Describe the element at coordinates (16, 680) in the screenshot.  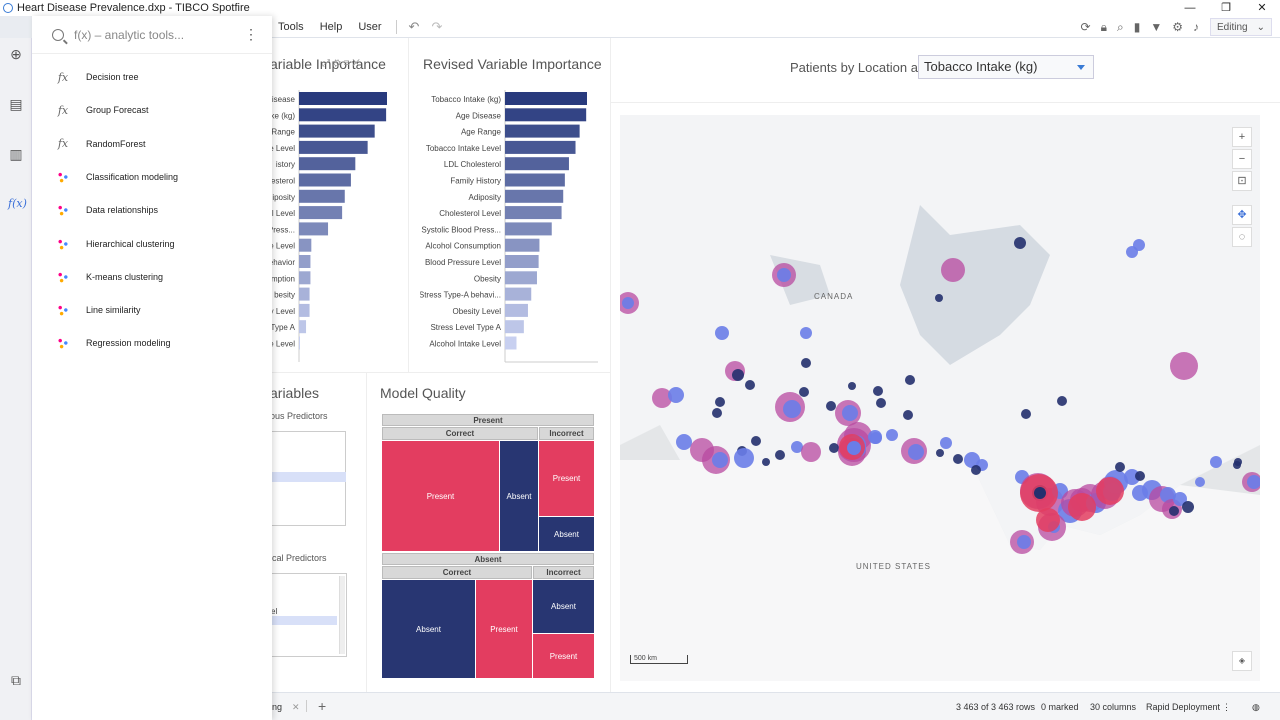
I see `data-canvas-icon: ⧉` at that location.